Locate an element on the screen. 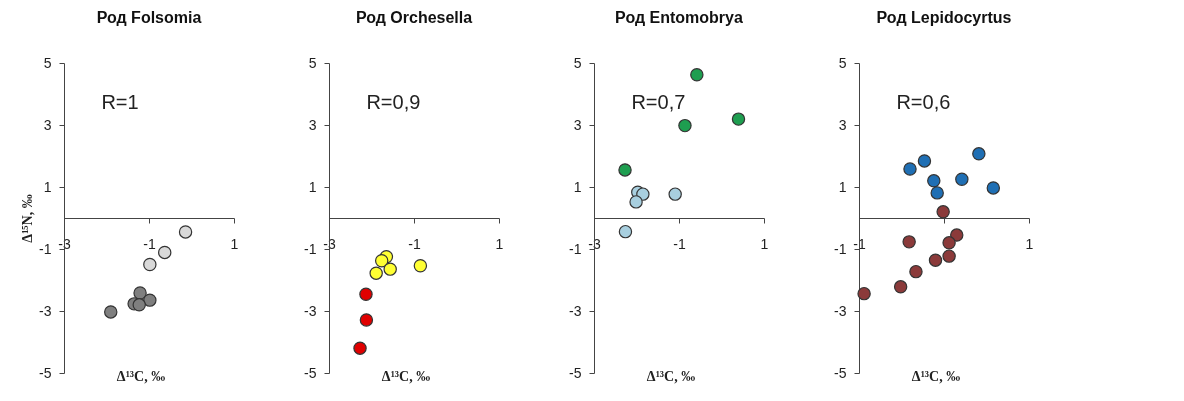 Image resolution: width=1184 pixels, height=401 pixels. annotation: R=0,9 is located at coordinates (393, 102).